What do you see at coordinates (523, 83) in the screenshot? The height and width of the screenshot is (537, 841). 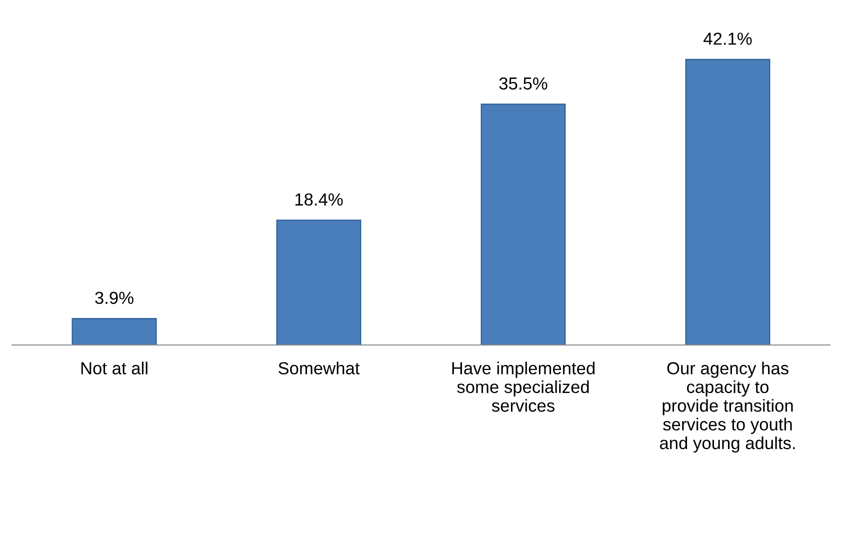 I see `data-label: 35.5%` at bounding box center [523, 83].